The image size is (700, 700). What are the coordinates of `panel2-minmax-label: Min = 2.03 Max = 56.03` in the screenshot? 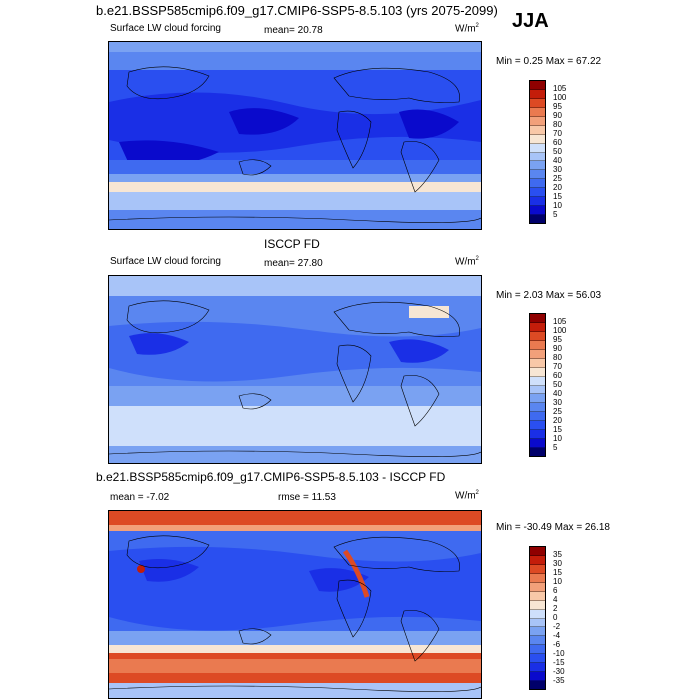 It's located at (549, 295).